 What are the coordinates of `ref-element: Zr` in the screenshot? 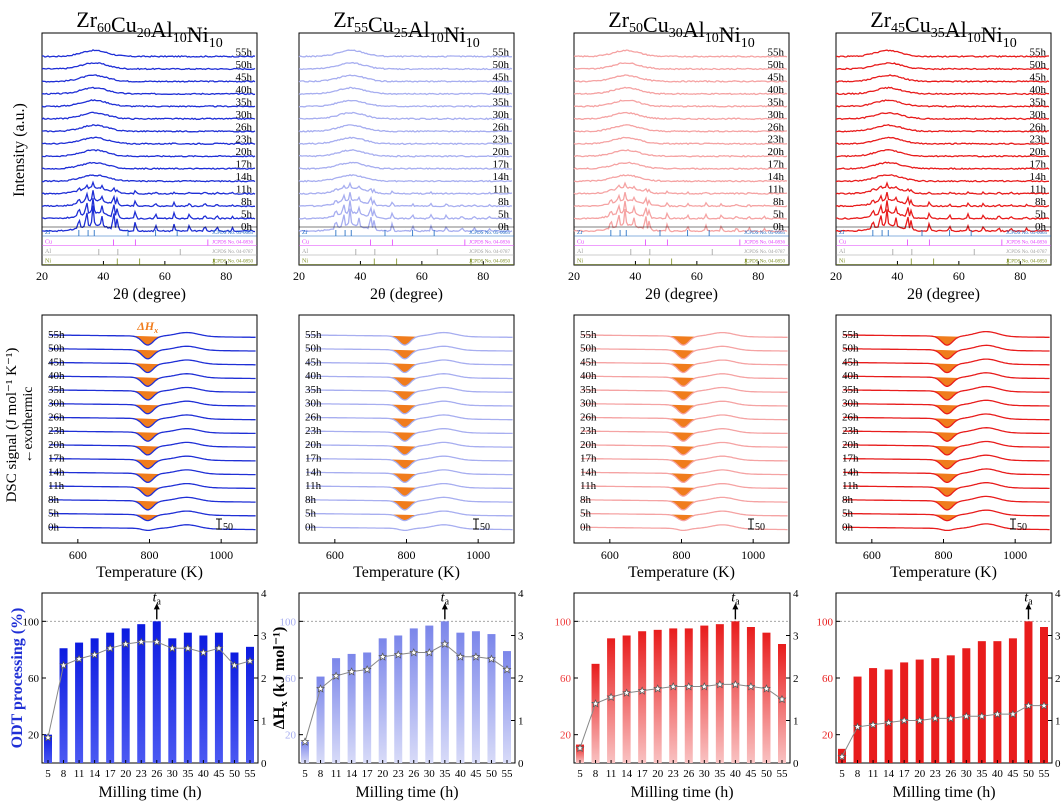 It's located at (580, 233).